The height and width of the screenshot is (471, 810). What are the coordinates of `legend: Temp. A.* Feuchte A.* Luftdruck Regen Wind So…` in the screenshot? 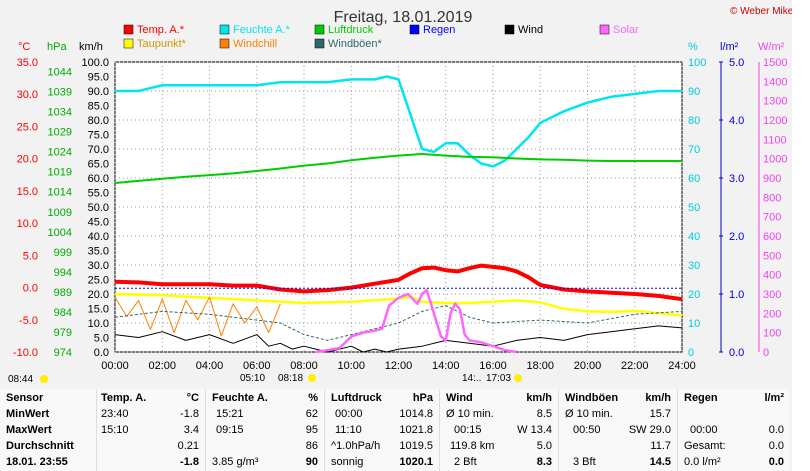 It's located at (381, 37).